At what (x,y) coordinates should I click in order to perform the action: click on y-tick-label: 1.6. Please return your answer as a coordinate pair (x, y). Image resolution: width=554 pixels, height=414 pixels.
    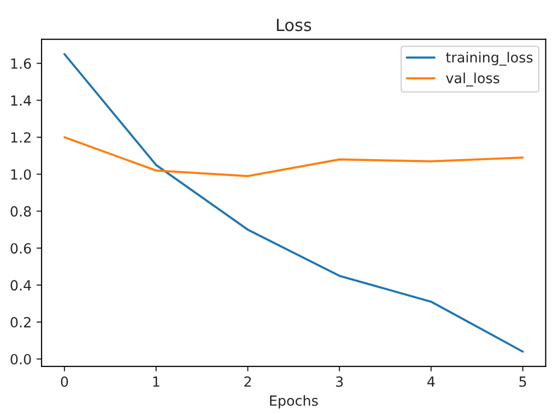
    Looking at the image, I should click on (21, 63).